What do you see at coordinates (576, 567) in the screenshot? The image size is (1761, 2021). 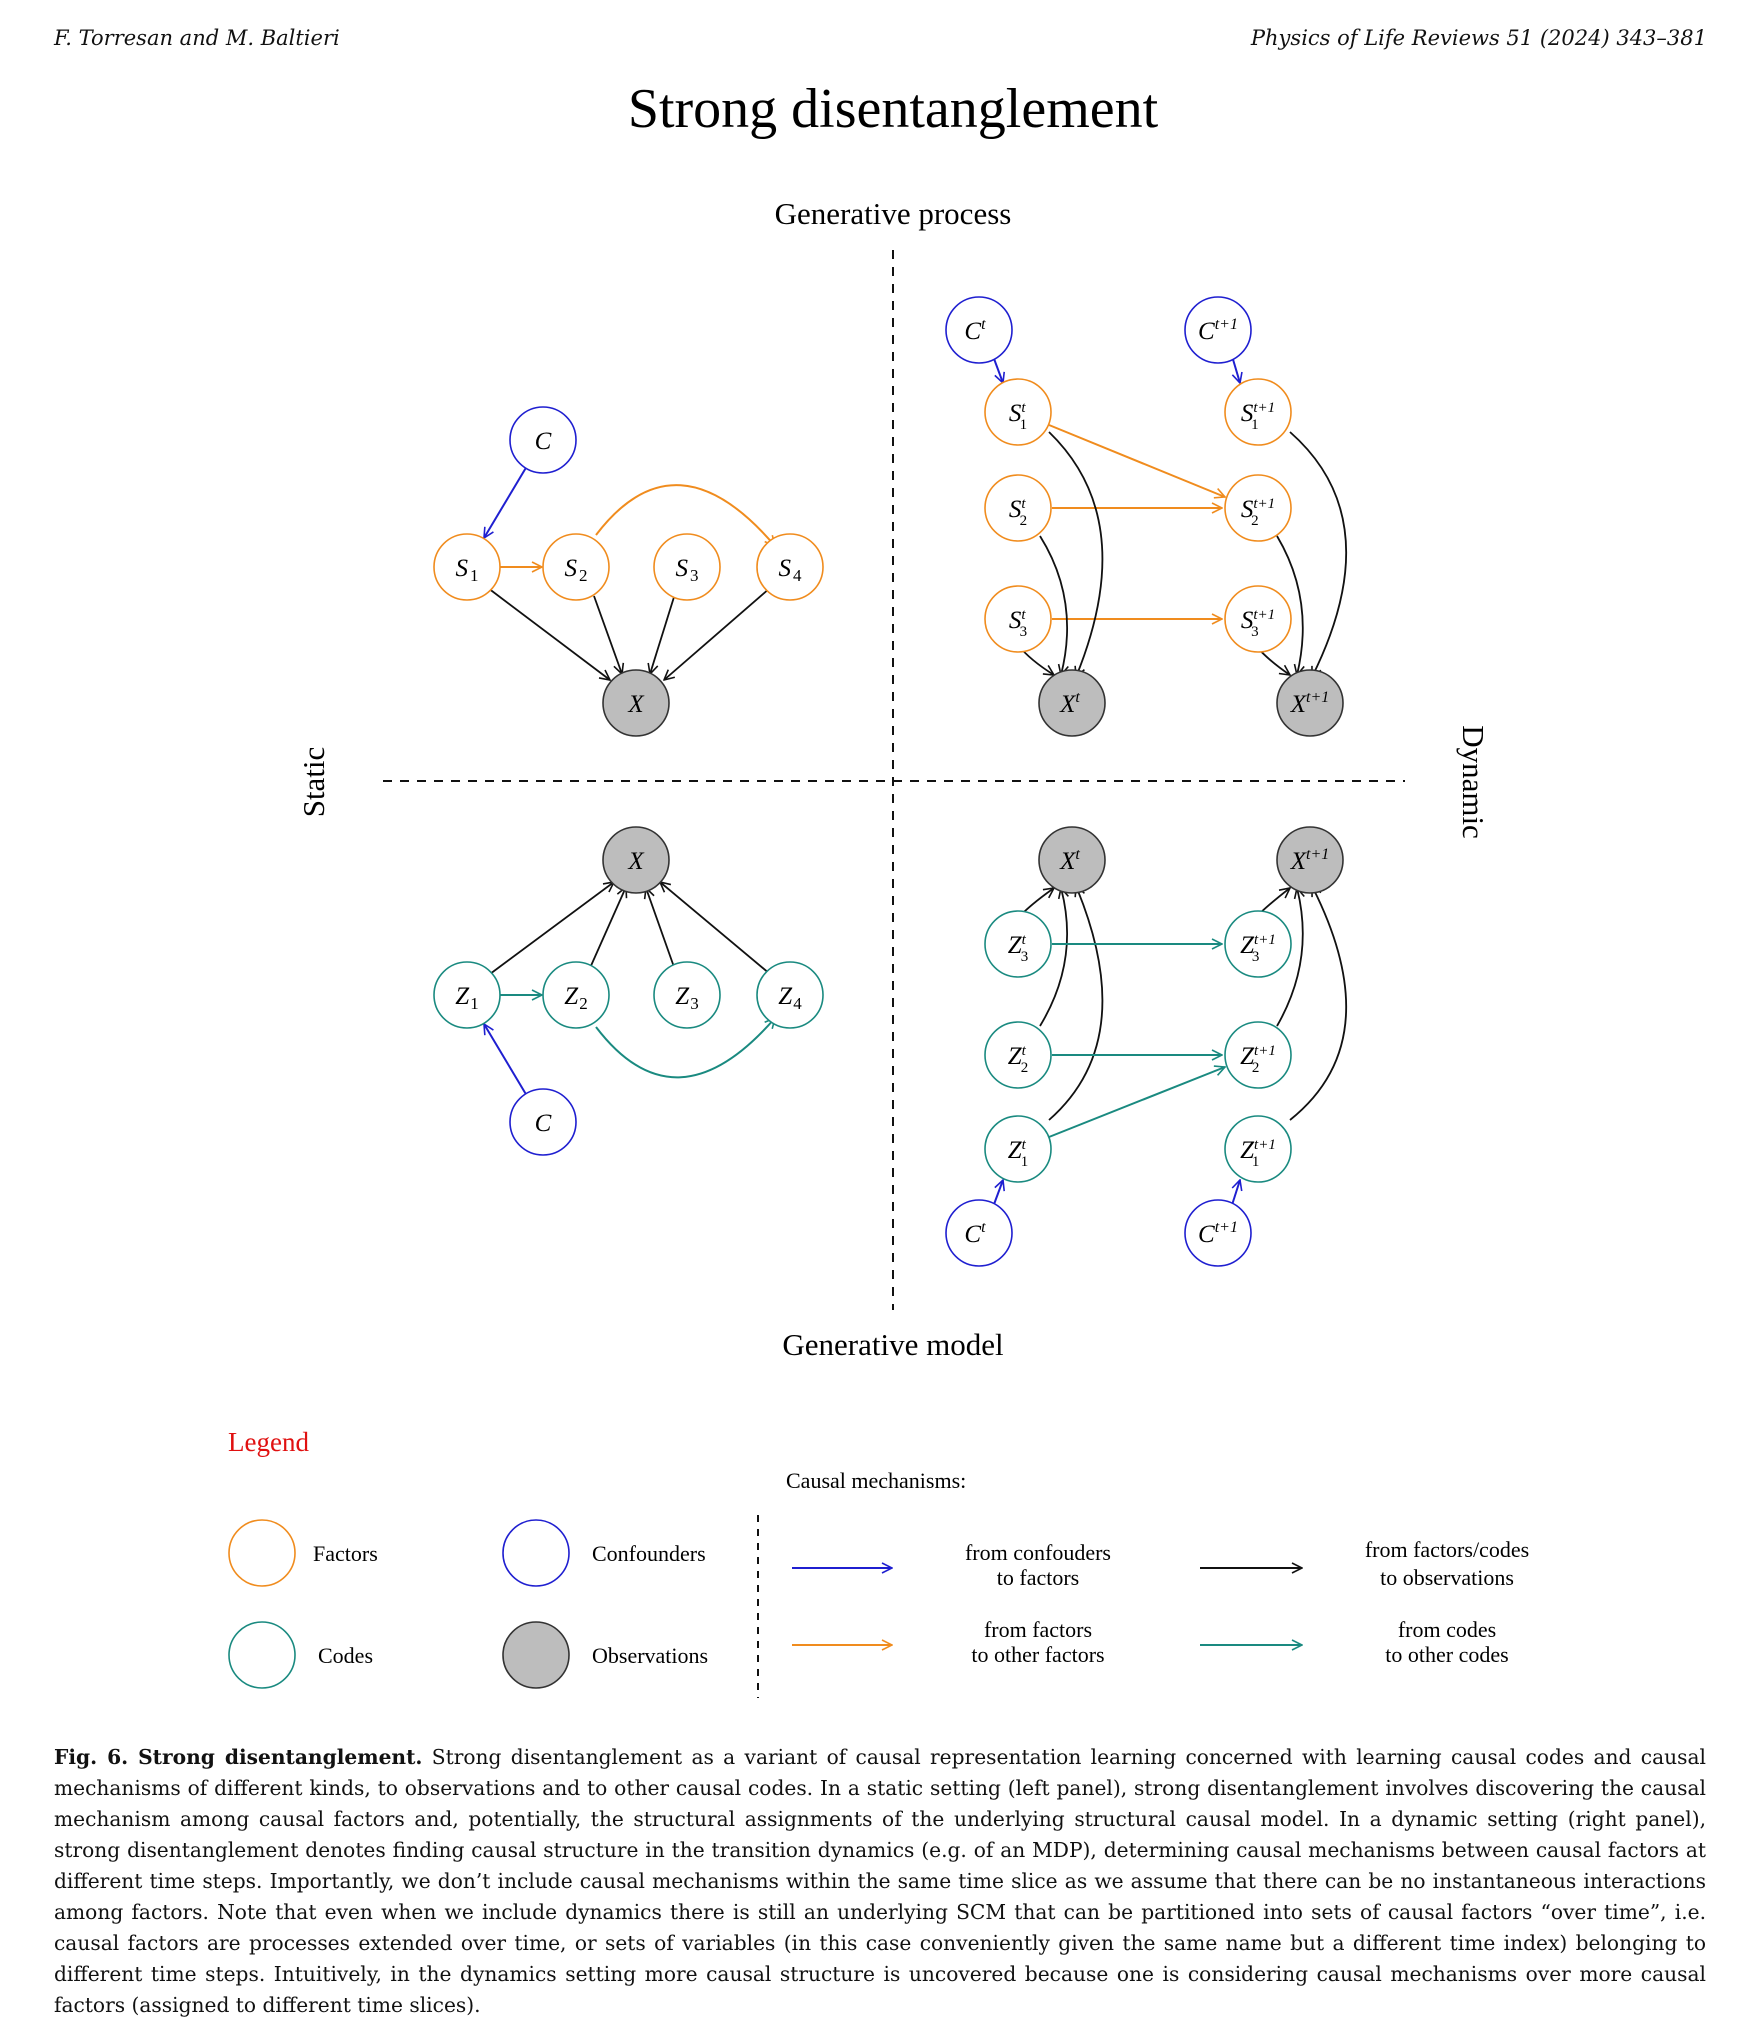 I see `node-S2-static` at bounding box center [576, 567].